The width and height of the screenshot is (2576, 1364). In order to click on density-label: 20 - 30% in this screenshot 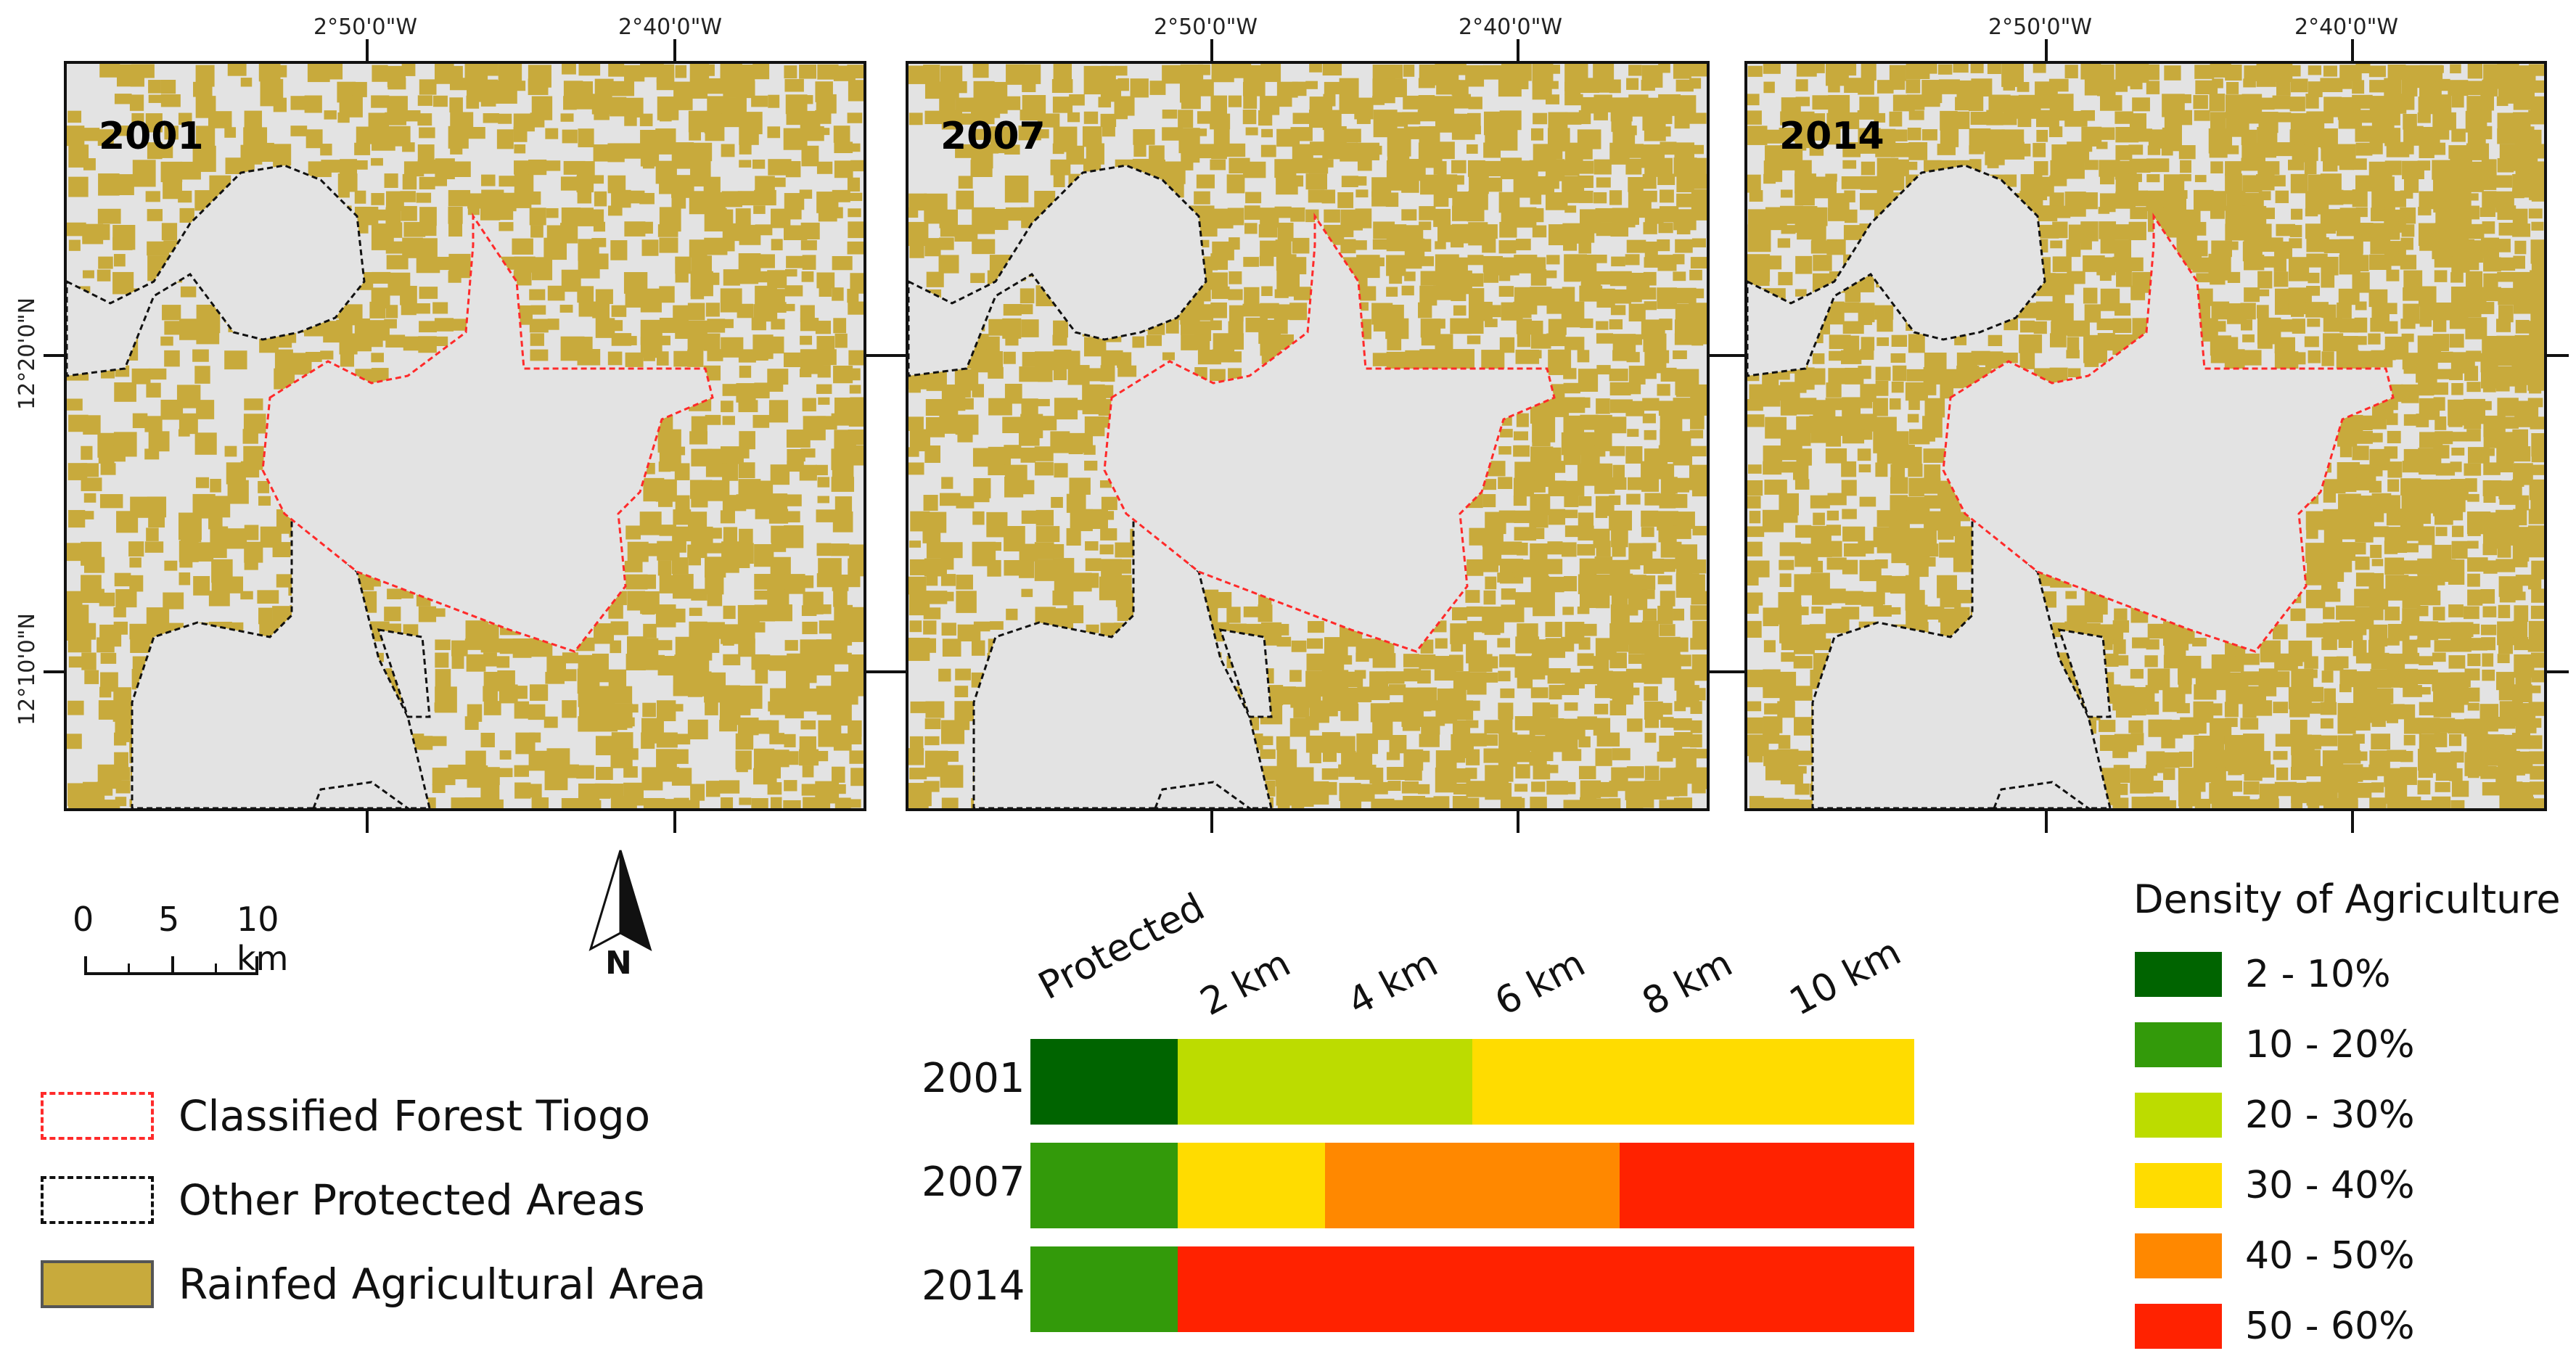, I will do `click(2330, 1115)`.